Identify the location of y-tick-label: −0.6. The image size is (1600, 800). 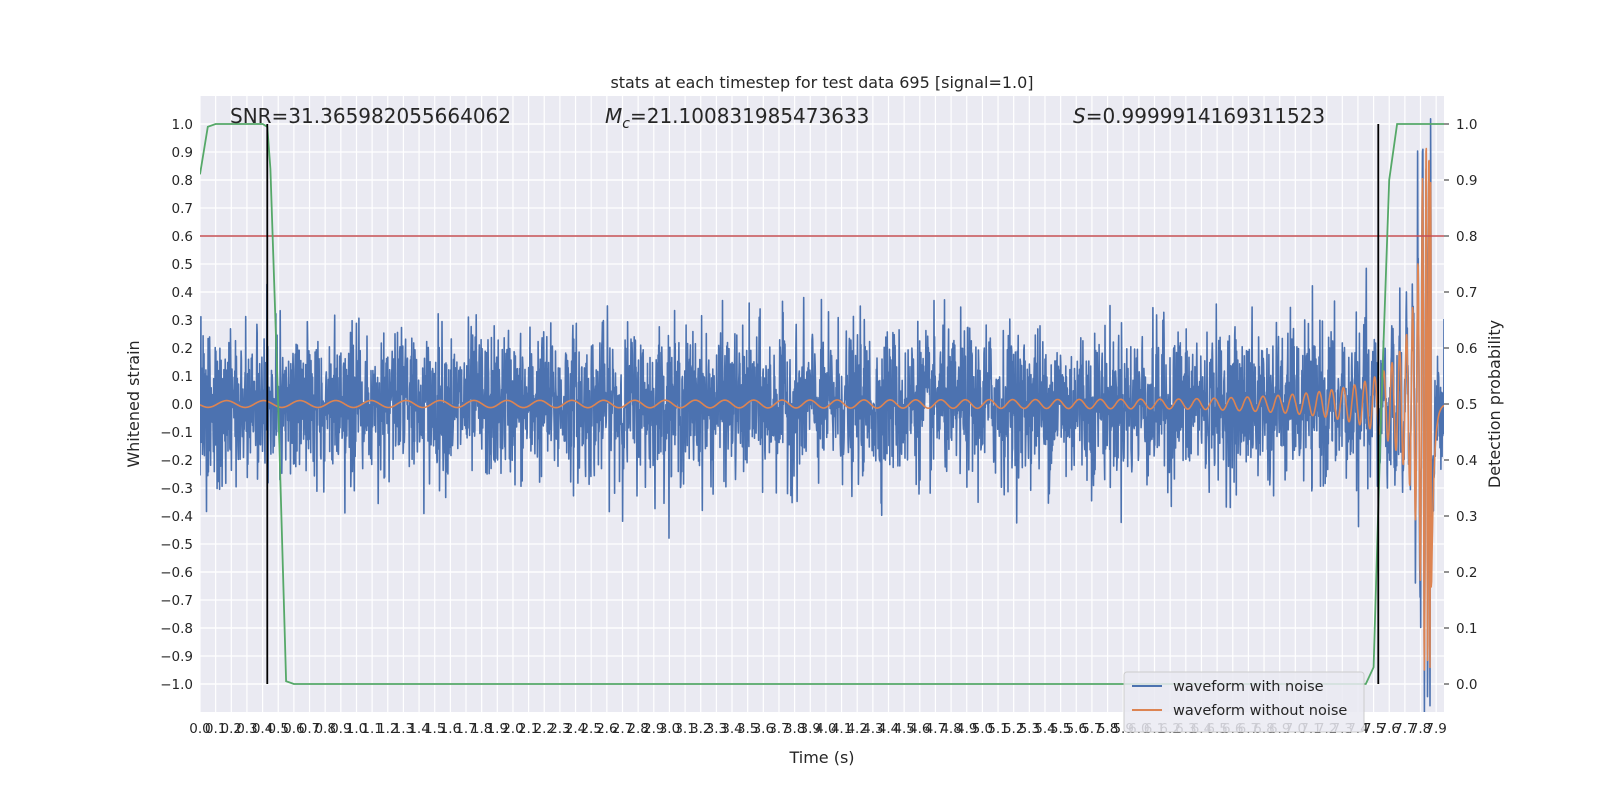
(176, 573).